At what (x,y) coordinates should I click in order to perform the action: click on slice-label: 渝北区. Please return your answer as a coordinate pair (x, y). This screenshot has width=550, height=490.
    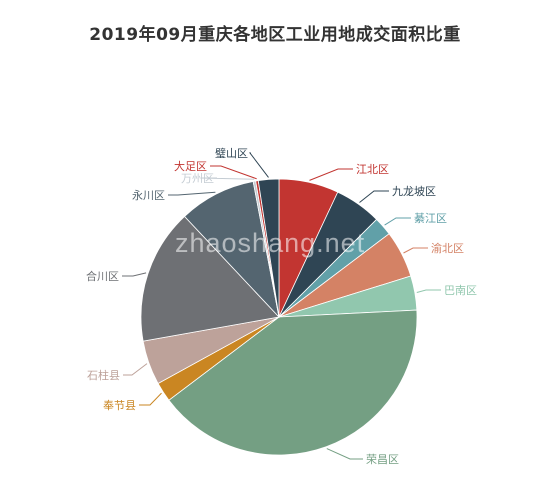
    Looking at the image, I should click on (447, 248).